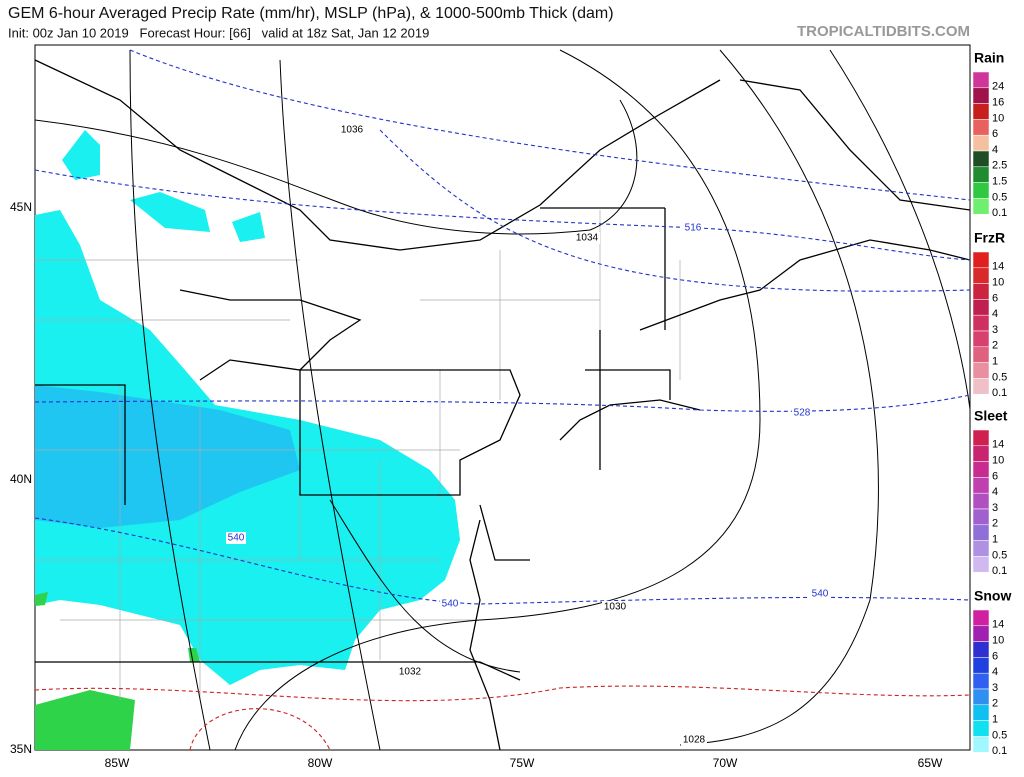 The width and height of the screenshot is (1024, 777). I want to click on pressure-label: 1036, so click(352, 130).